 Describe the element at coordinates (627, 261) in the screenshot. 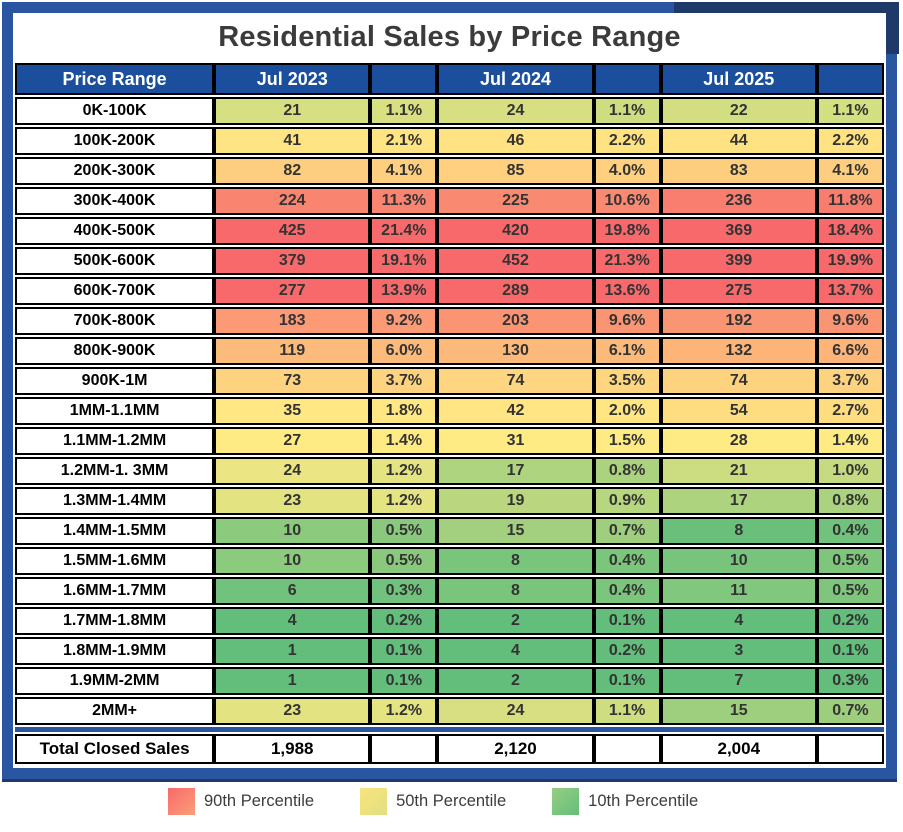

I see `cell-jul-2024-percent: 21.3%` at that location.